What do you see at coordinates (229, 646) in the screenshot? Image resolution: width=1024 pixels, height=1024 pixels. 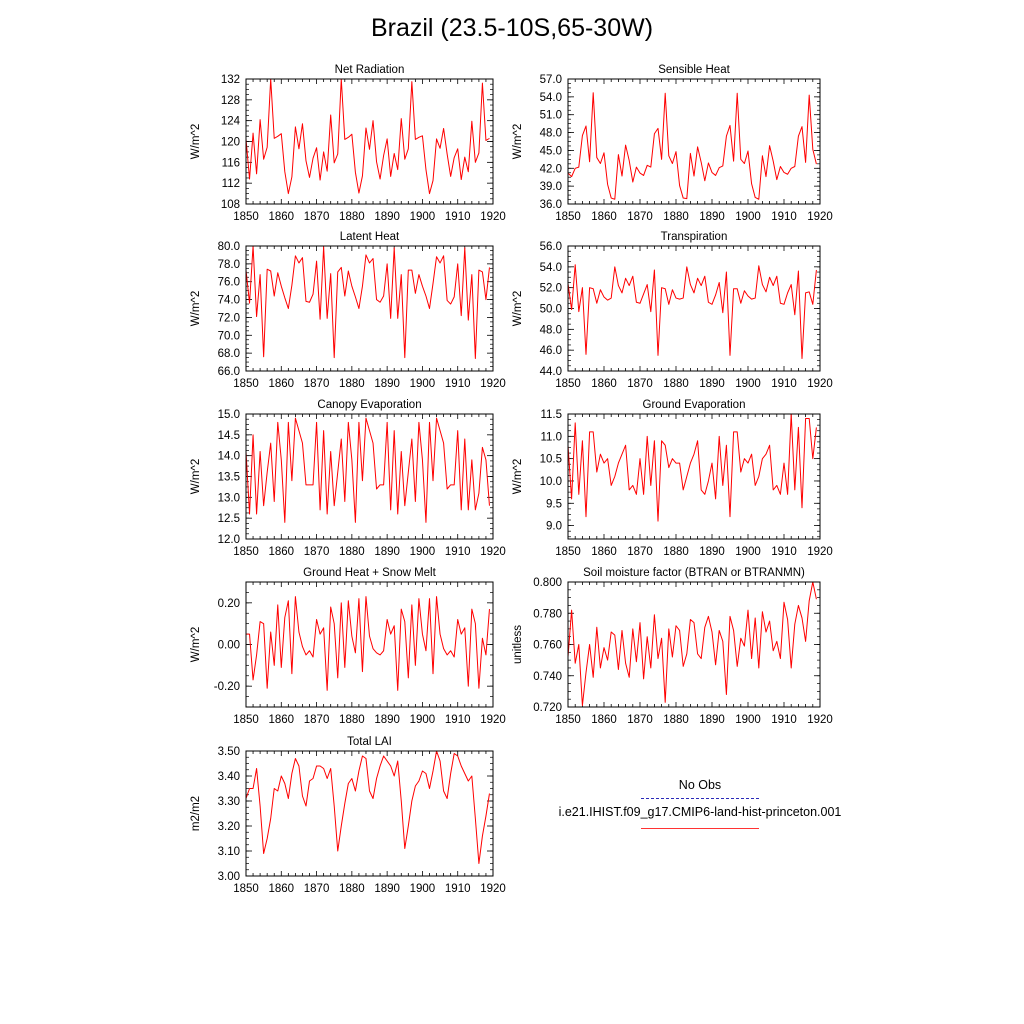 I see `y-tick-label: 0.00` at bounding box center [229, 646].